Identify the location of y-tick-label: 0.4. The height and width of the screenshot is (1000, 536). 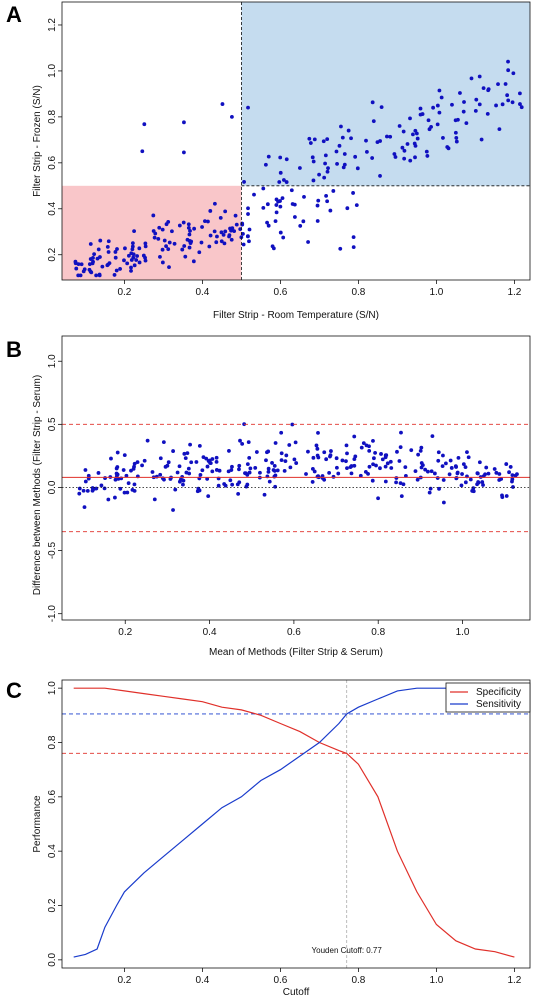
(52, 208).